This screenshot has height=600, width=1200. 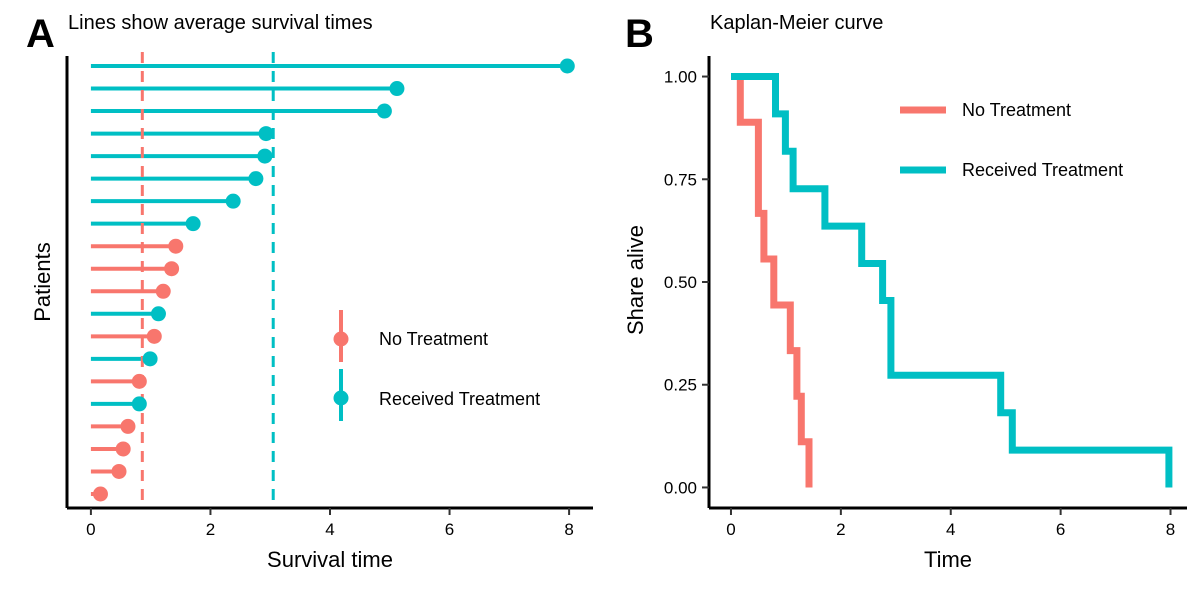 I want to click on y-tick-label: 0.50, so click(x=680, y=282).